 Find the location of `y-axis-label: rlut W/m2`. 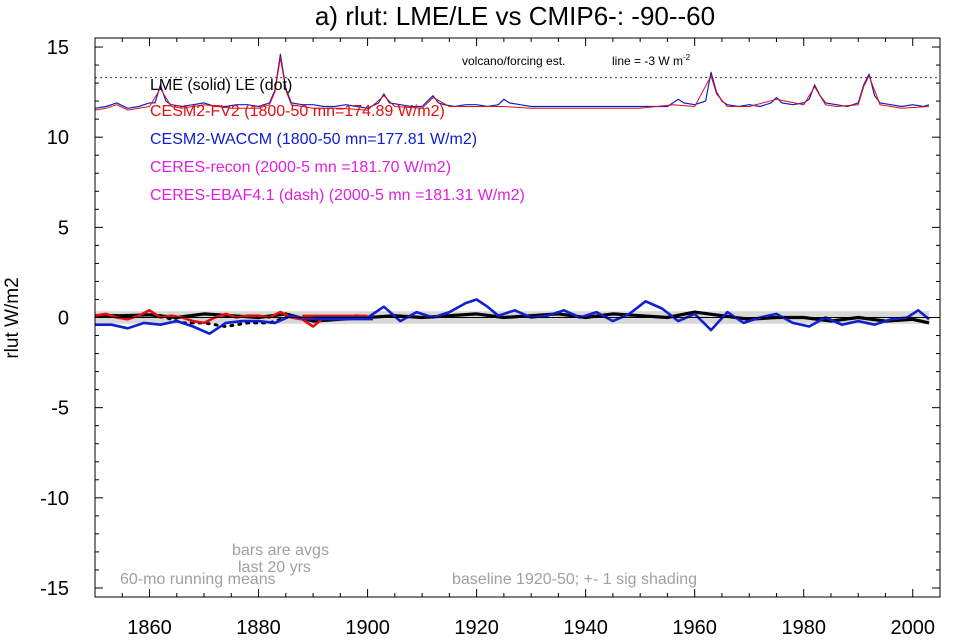

y-axis-label: rlut W/m2 is located at coordinates (12, 317).